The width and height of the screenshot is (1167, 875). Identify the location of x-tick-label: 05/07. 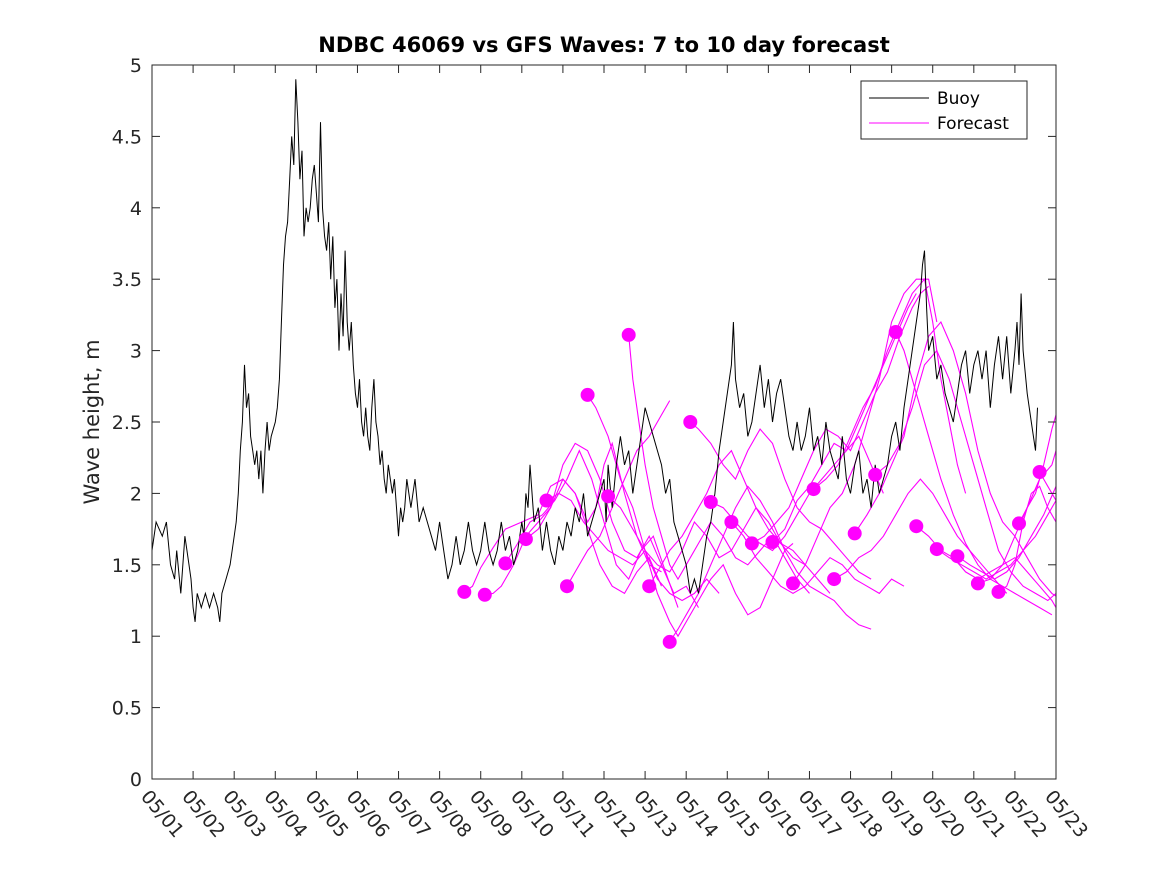
(409, 814).